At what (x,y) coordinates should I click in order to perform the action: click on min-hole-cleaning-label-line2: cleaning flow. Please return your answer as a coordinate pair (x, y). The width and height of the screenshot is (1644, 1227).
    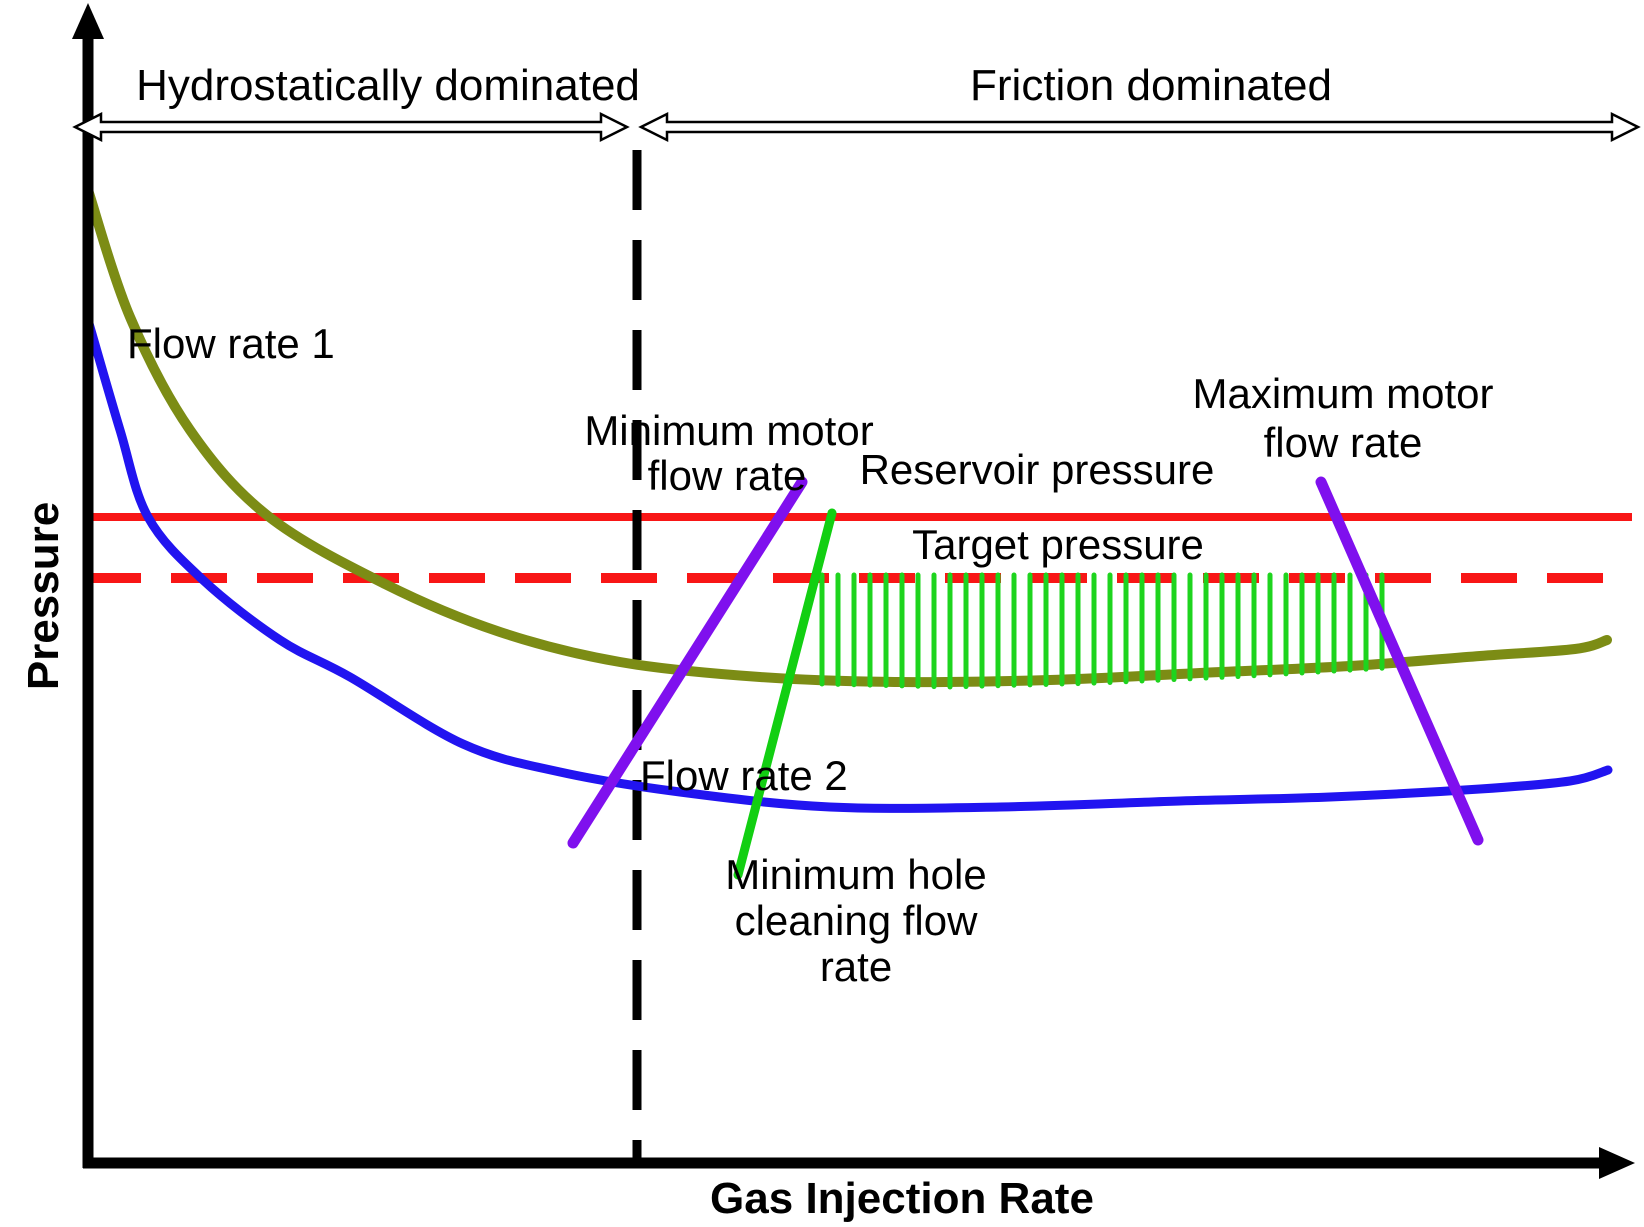
    Looking at the image, I should click on (856, 920).